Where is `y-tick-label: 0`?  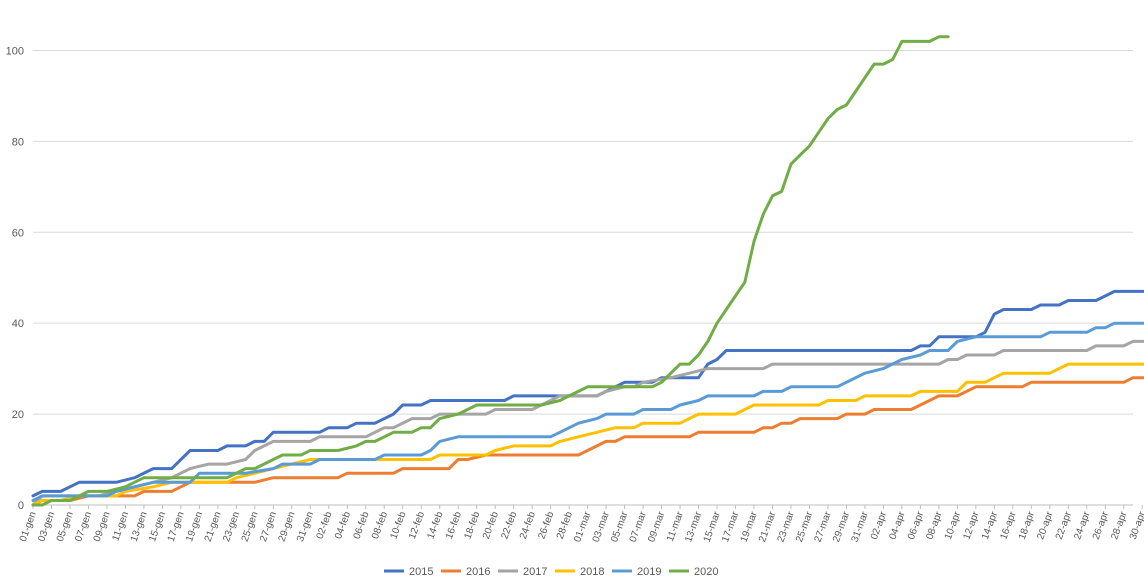
y-tick-label: 0 is located at coordinates (21, 506).